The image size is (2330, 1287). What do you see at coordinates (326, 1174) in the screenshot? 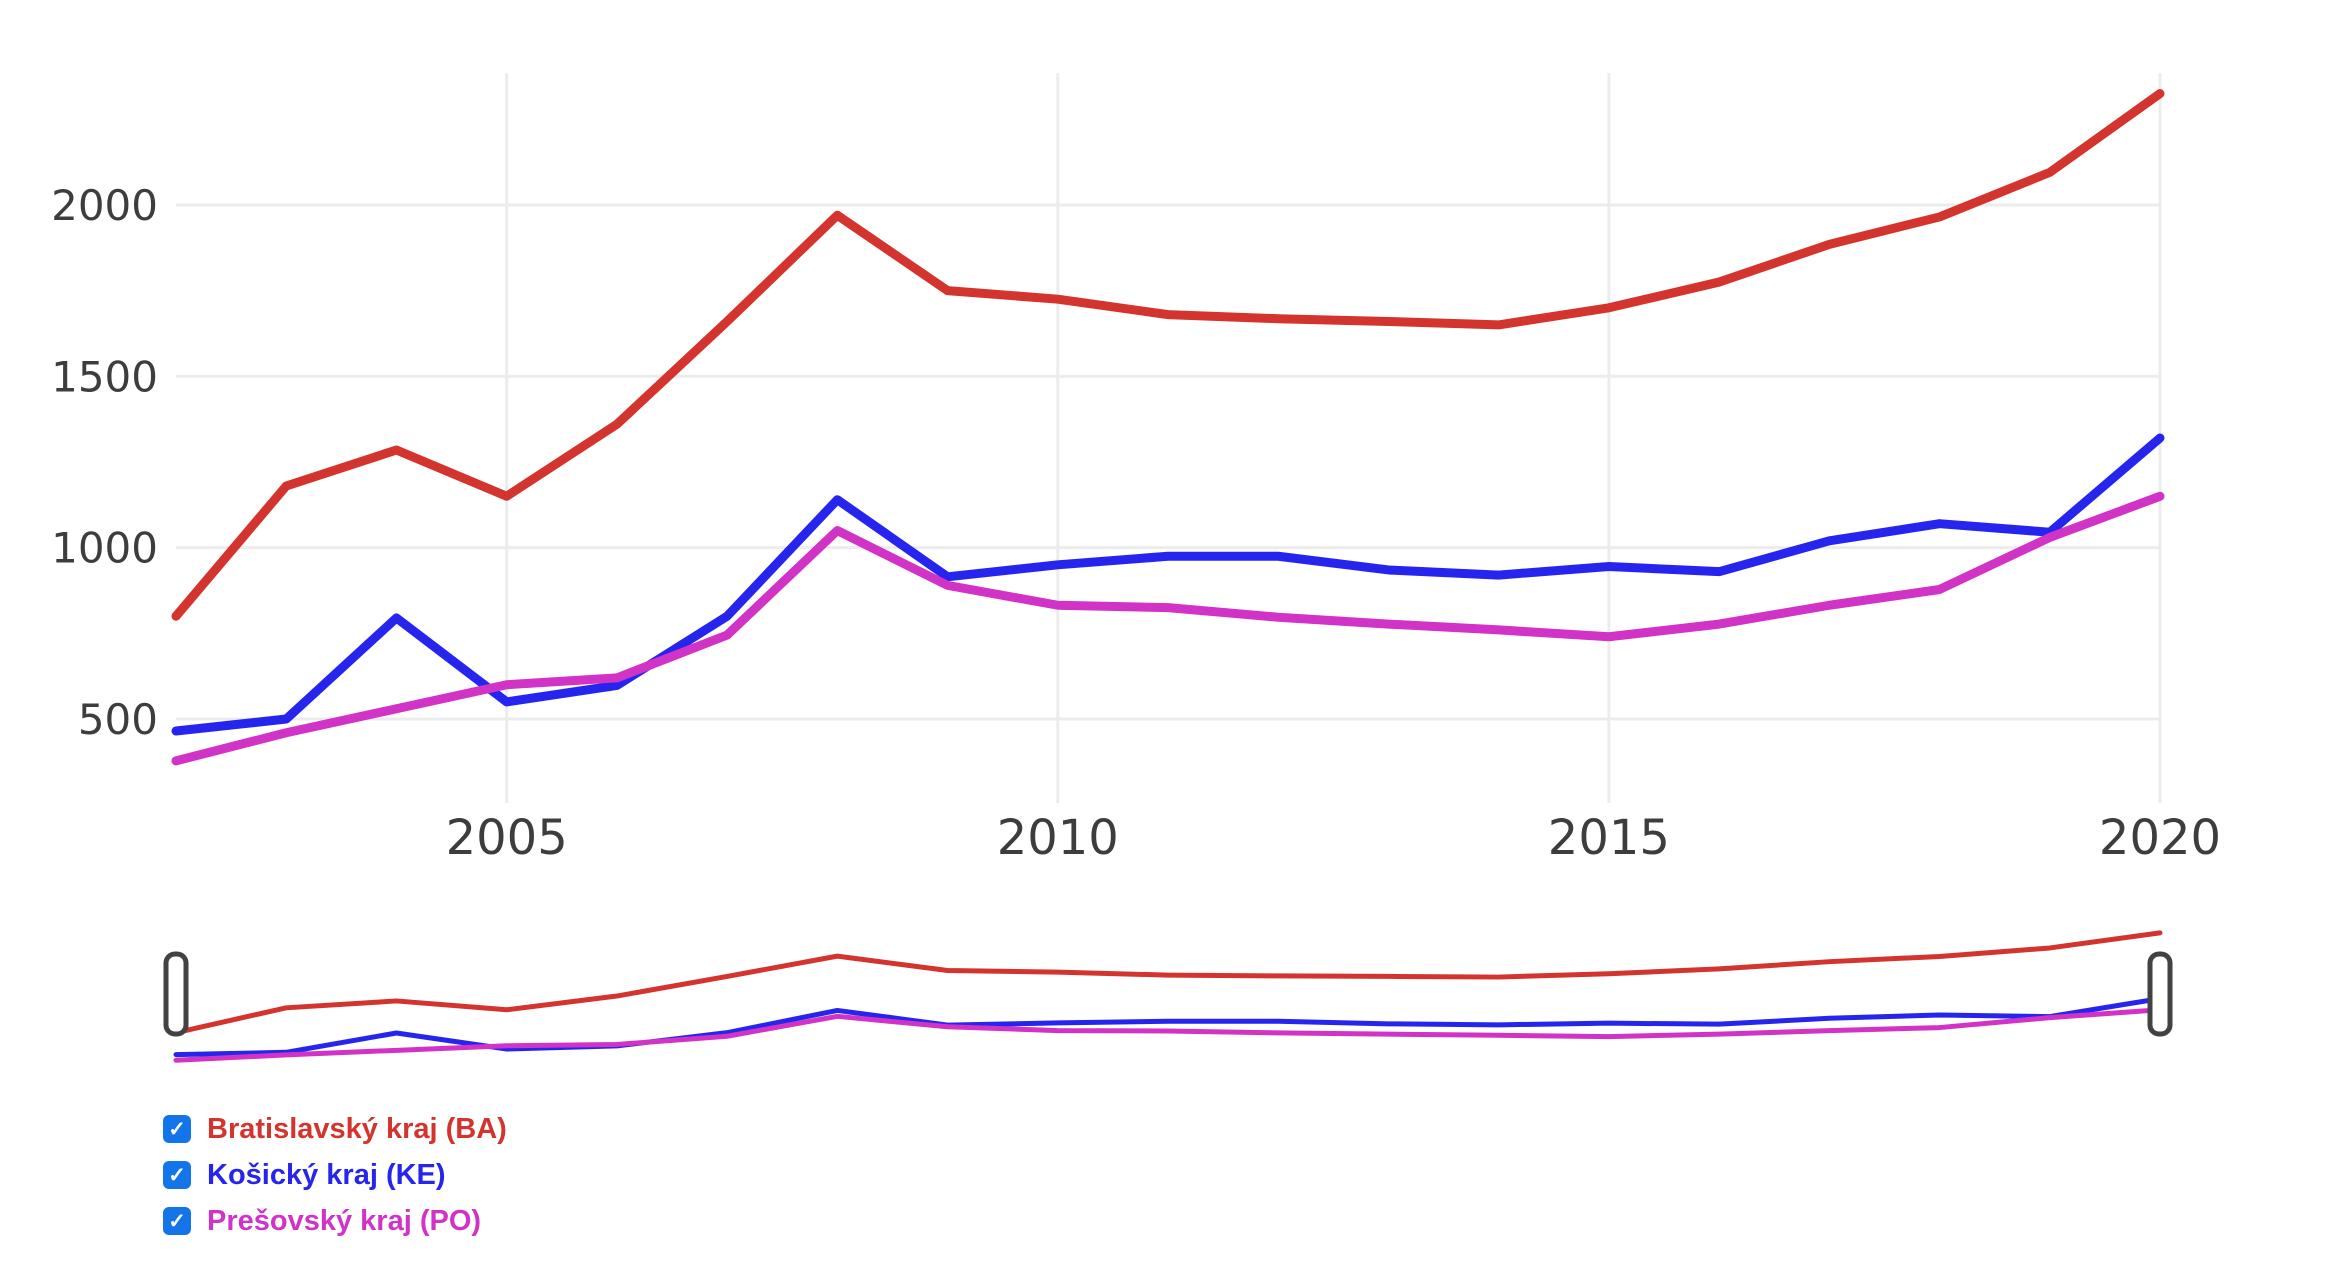
I see `legend-label-ke: Košický kraj (KE)` at bounding box center [326, 1174].